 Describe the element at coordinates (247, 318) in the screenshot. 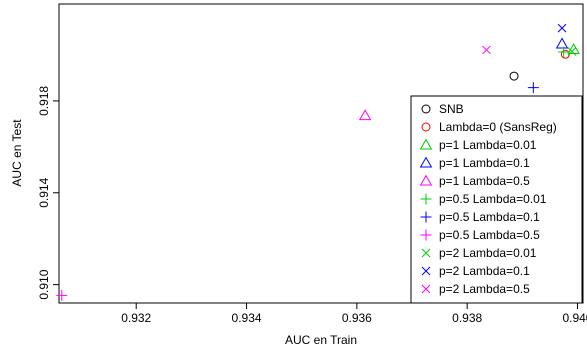

I see `x-tick-label: 0.934` at that location.